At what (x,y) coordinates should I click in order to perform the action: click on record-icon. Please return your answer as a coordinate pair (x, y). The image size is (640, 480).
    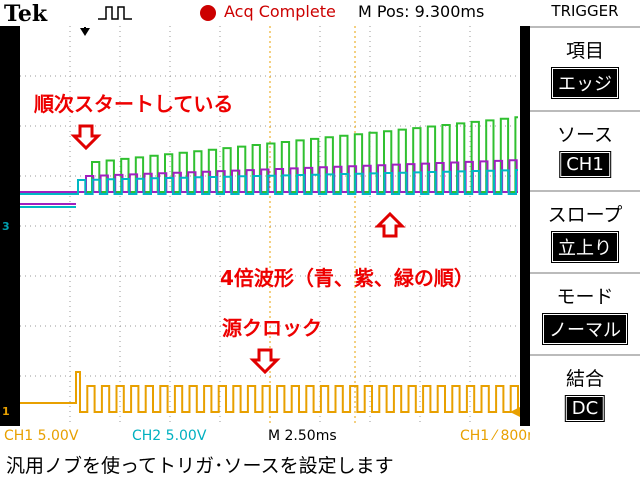
    Looking at the image, I should click on (208, 13).